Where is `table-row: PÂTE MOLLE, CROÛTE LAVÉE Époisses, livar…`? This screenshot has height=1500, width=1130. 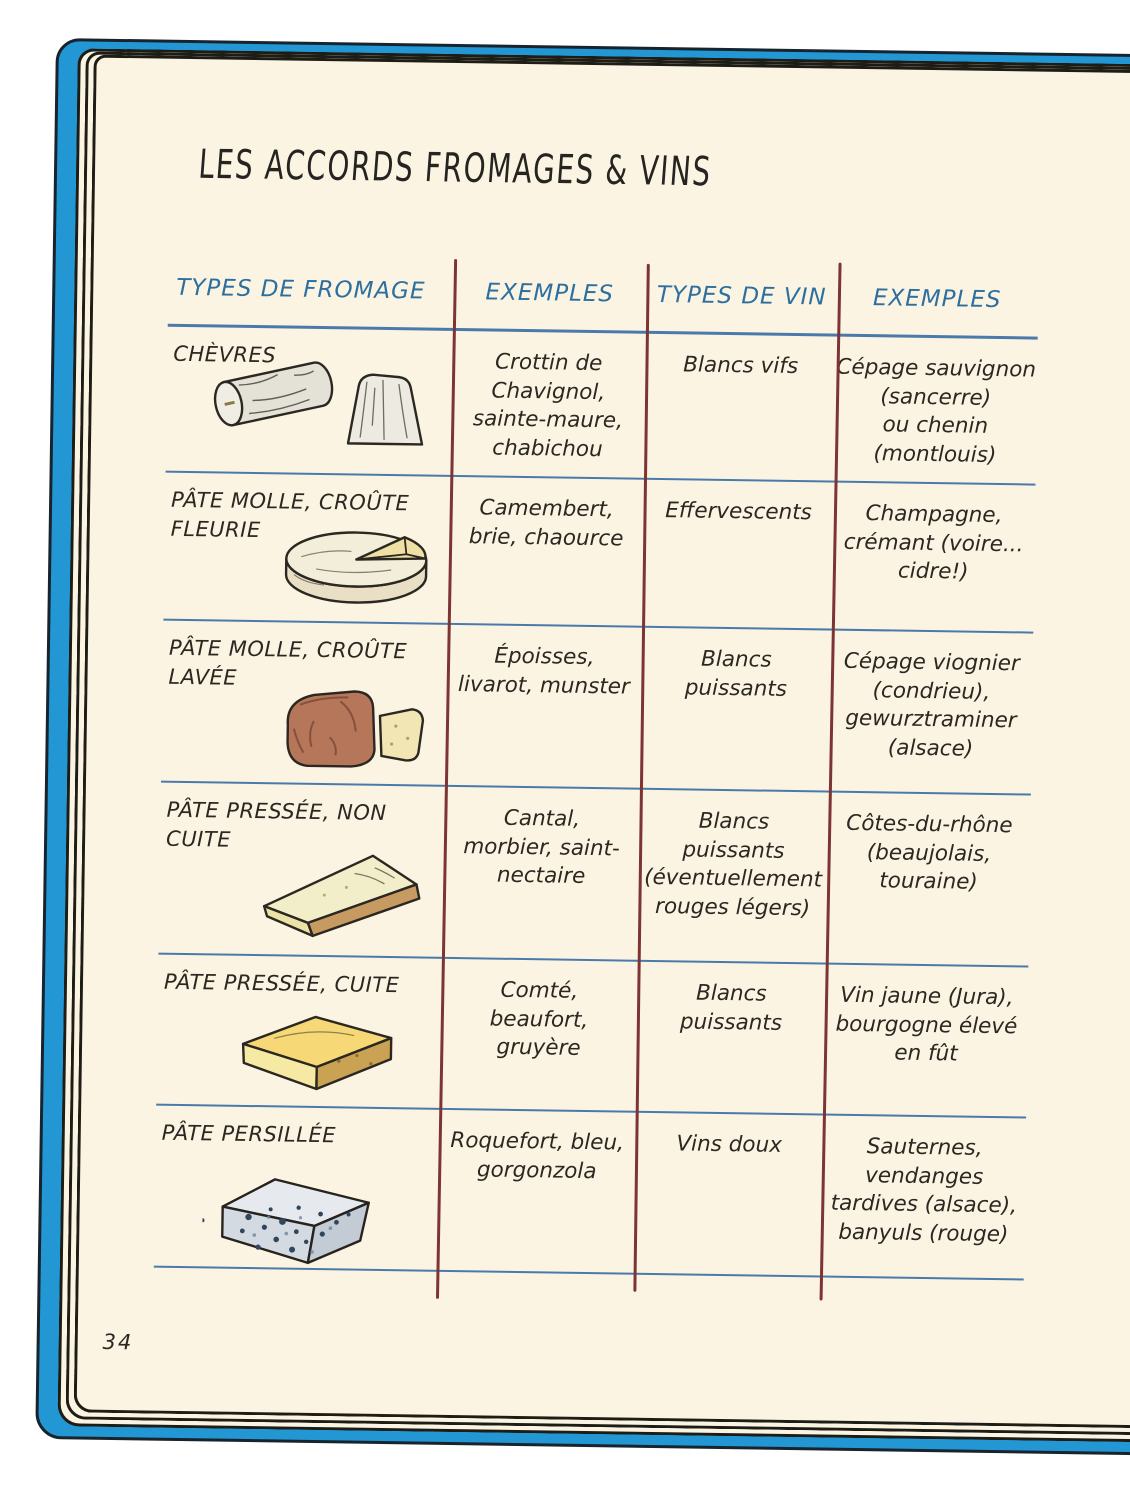
table-row: PÂTE MOLLE, CROÛTE LAVÉE Époisses, livar… is located at coordinates (597, 708).